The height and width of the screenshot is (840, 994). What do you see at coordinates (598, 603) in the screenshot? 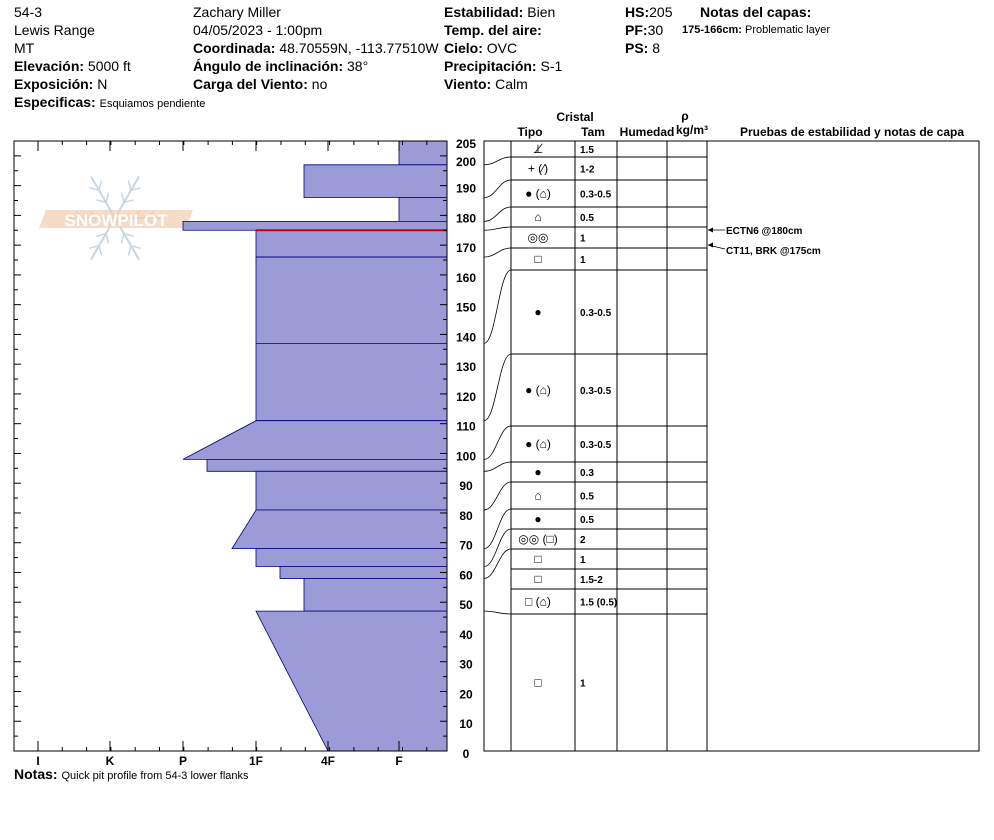
I see `crystal-size-value: 1.5 (0.5)` at bounding box center [598, 603].